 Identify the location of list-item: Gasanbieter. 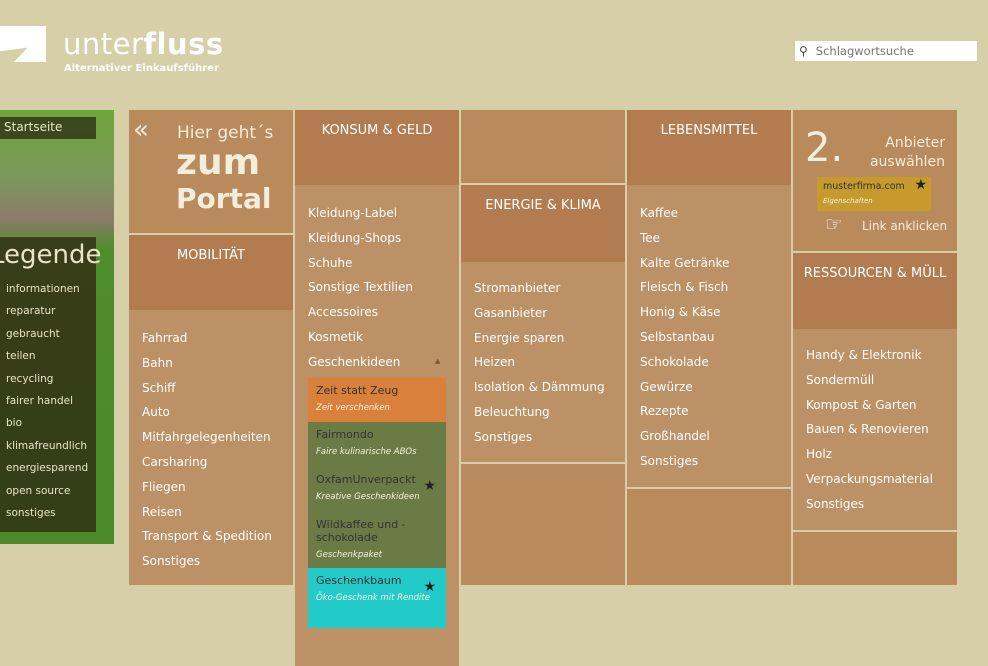
(511, 312).